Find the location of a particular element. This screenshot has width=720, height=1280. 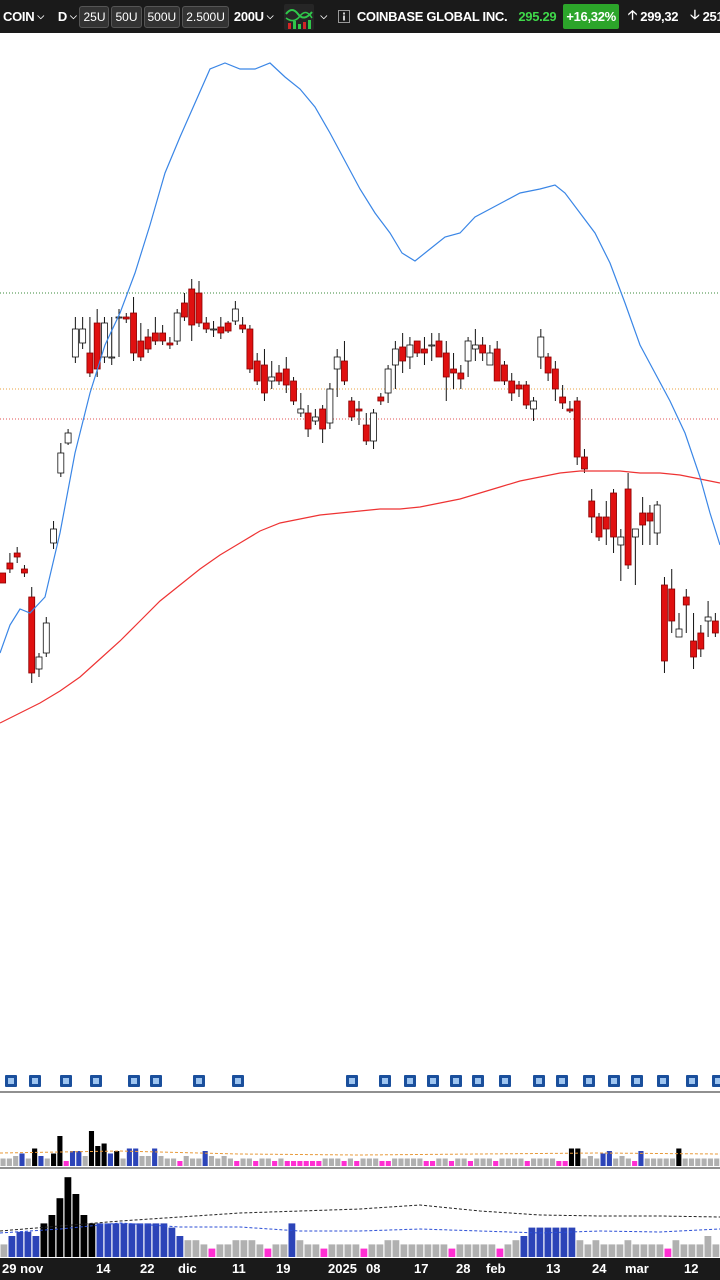

timeframe-label: D is located at coordinates (62, 16).